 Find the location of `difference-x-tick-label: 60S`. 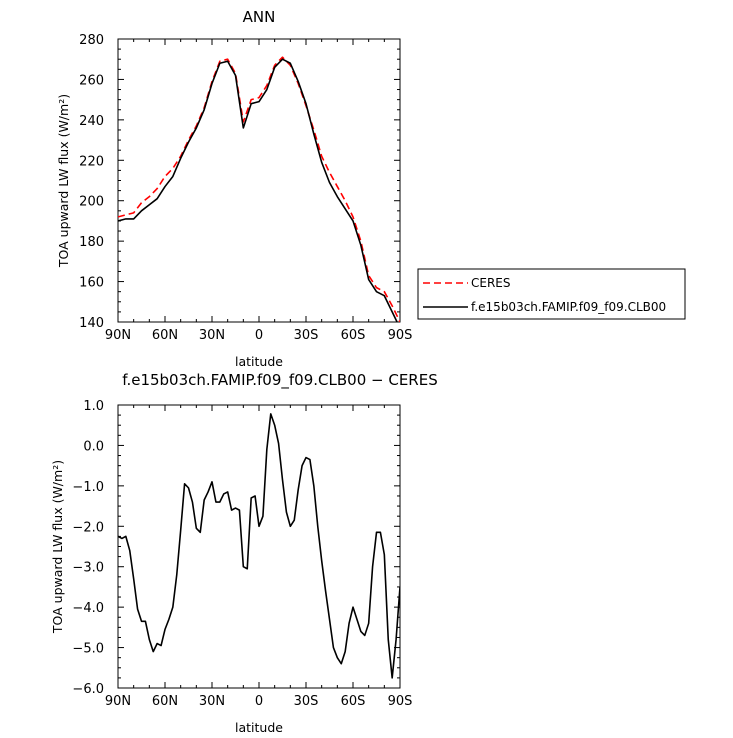

difference-x-tick-label: 60S is located at coordinates (353, 701).